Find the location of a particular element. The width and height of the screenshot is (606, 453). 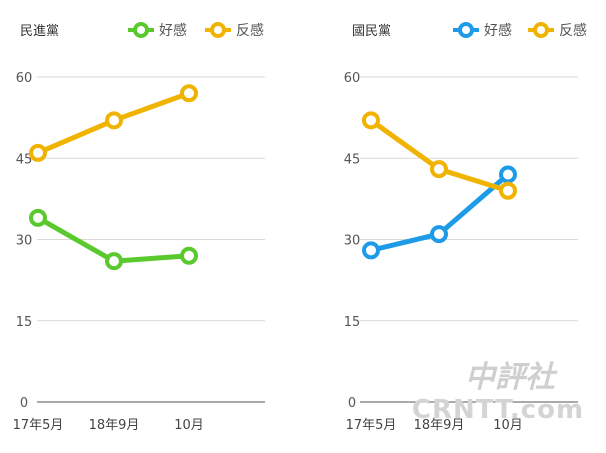

chart-title: 國民黨 is located at coordinates (371, 31).